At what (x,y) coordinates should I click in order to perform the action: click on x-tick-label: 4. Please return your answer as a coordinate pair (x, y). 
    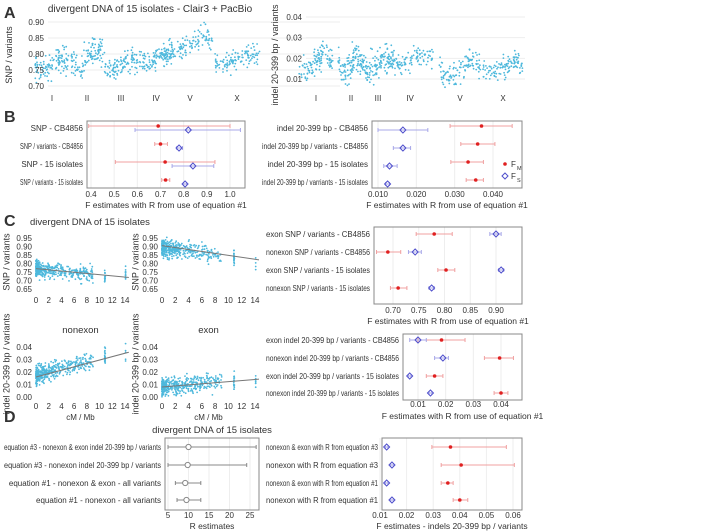
    Looking at the image, I should click on (61, 300).